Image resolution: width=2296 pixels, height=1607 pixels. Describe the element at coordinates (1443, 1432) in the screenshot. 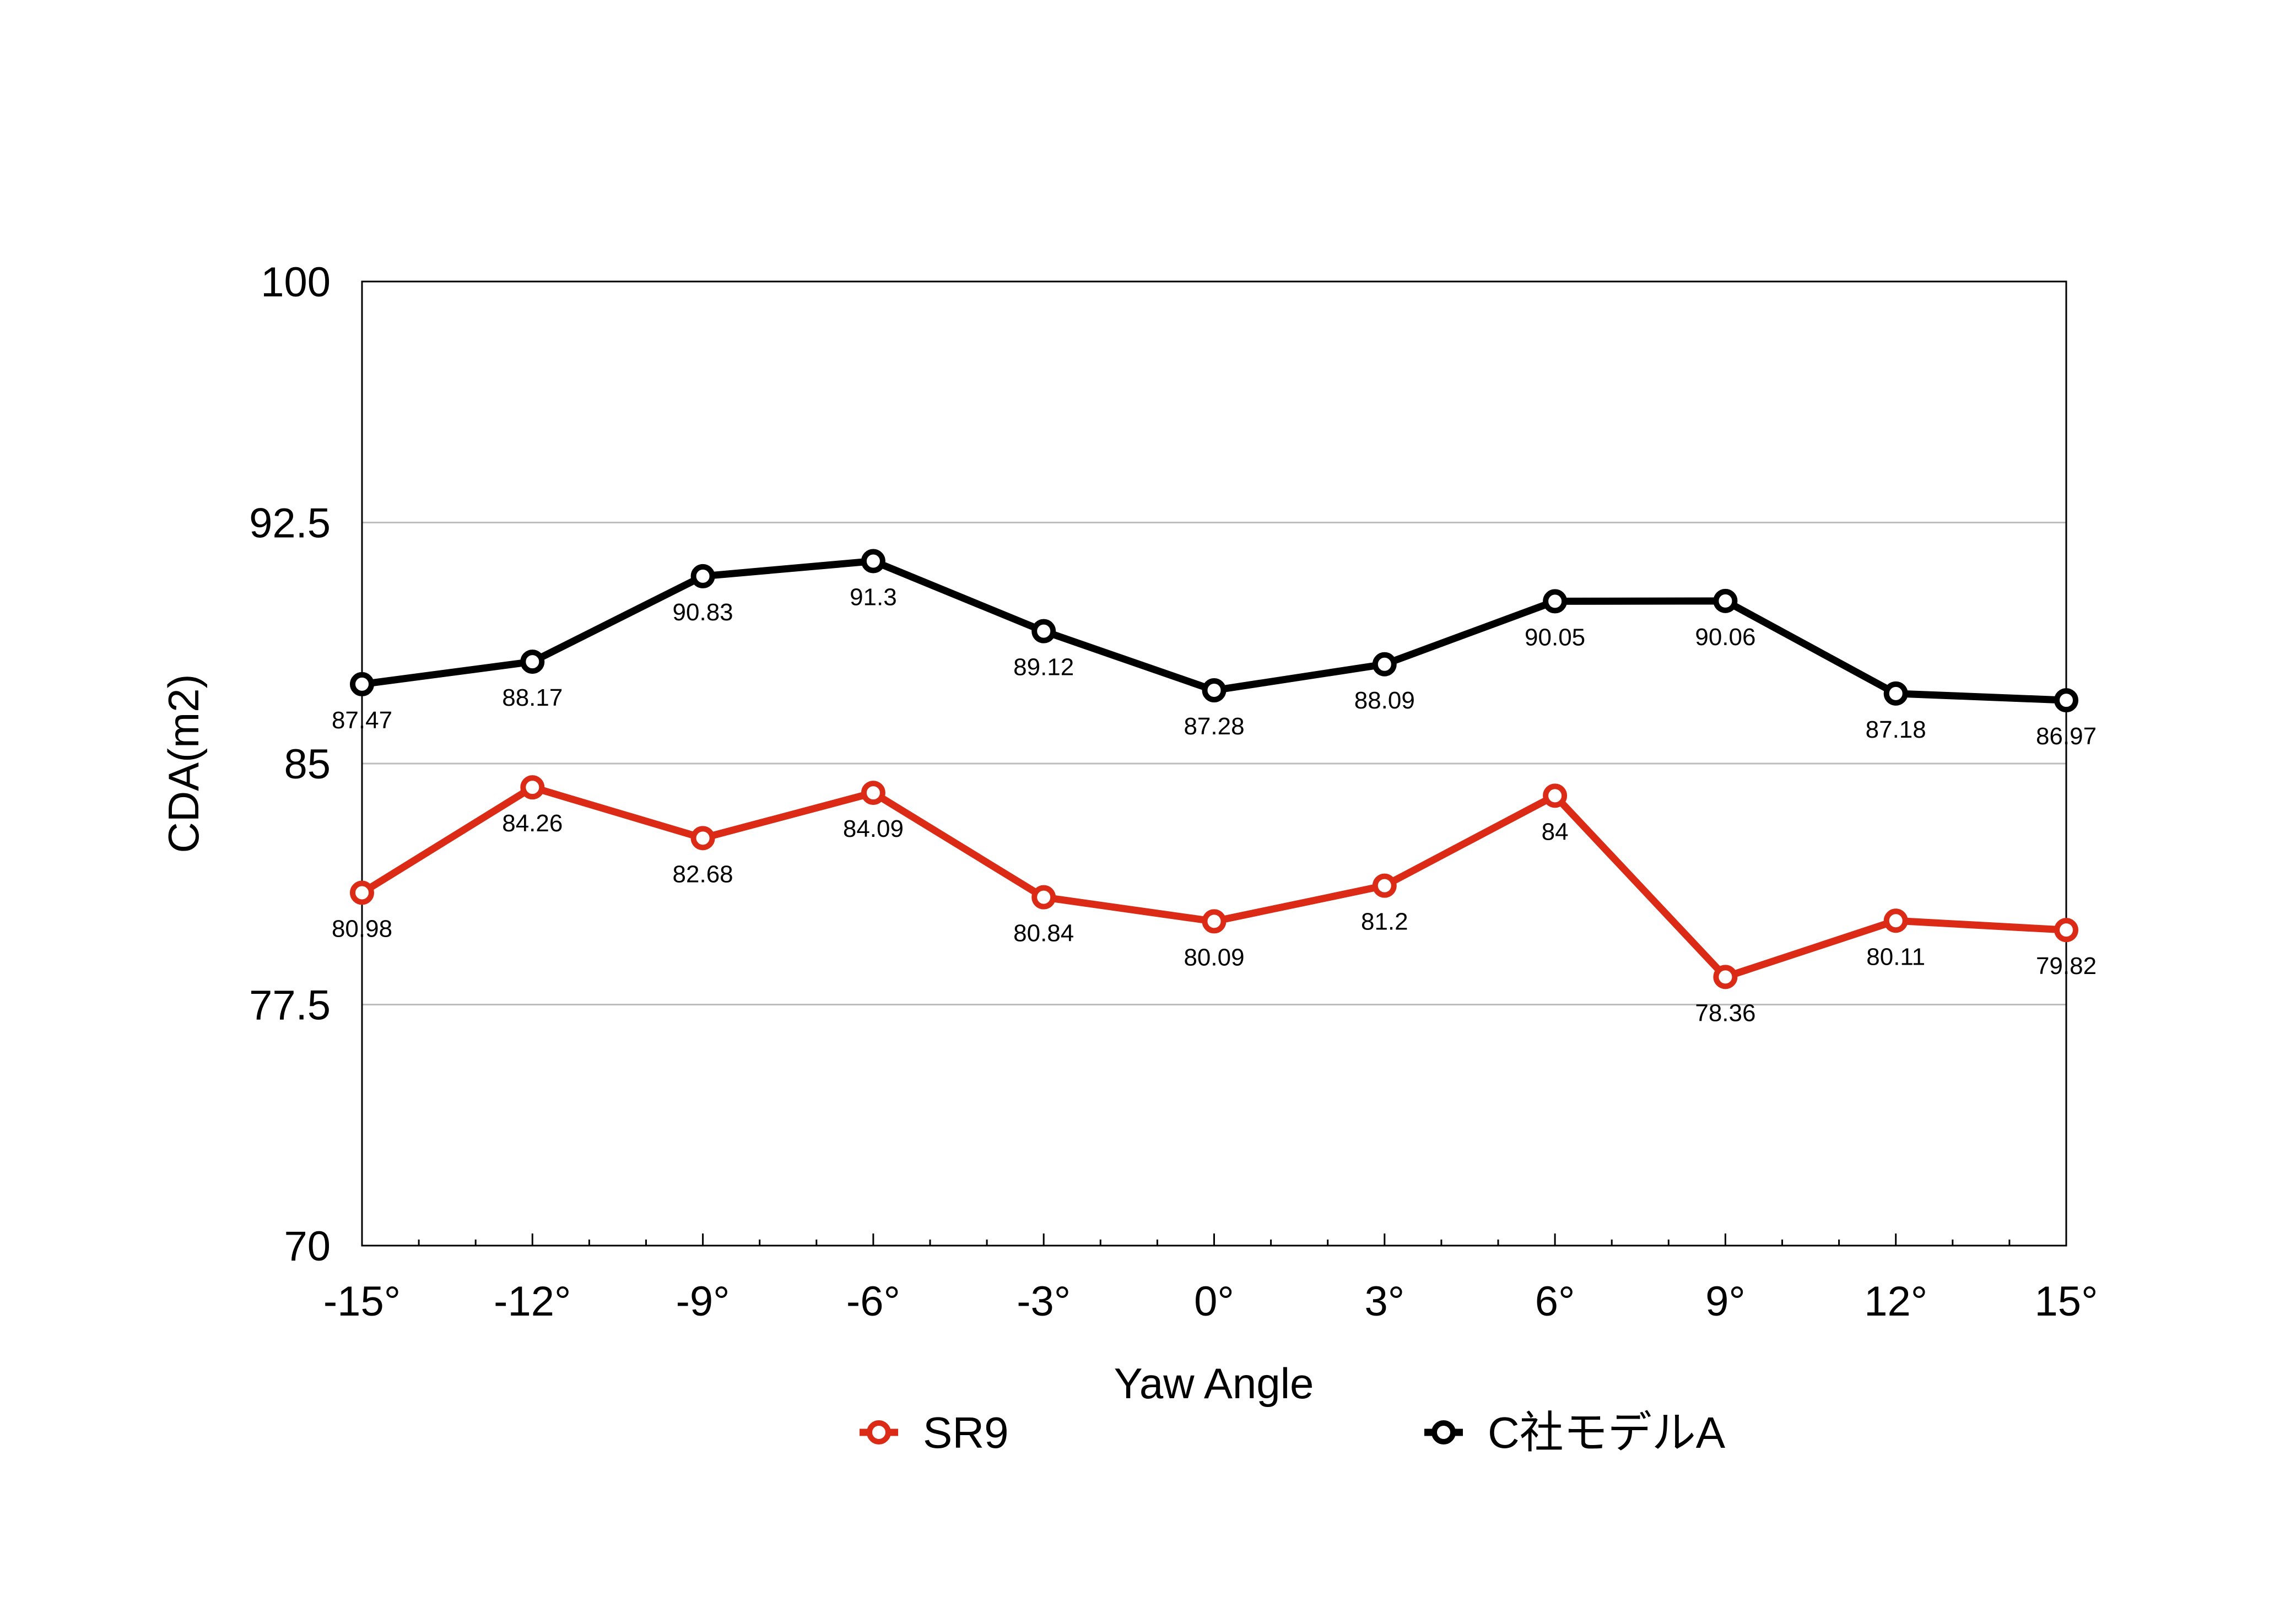

I see `legend-marker-c-model-a` at that location.